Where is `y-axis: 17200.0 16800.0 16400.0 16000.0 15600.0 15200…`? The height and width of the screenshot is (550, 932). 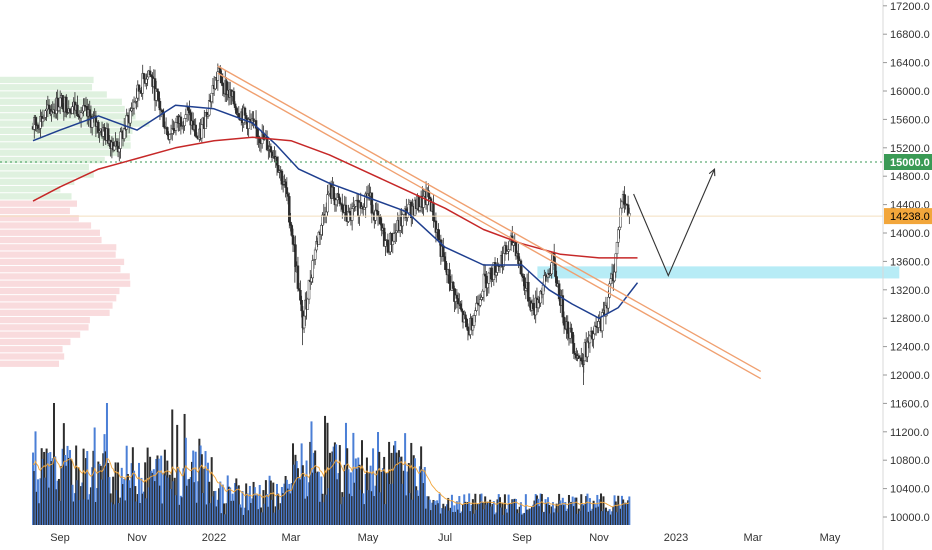 y-axis: 17200.0 16800.0 16400.0 16000.0 15600.0 15200… is located at coordinates (907, 275).